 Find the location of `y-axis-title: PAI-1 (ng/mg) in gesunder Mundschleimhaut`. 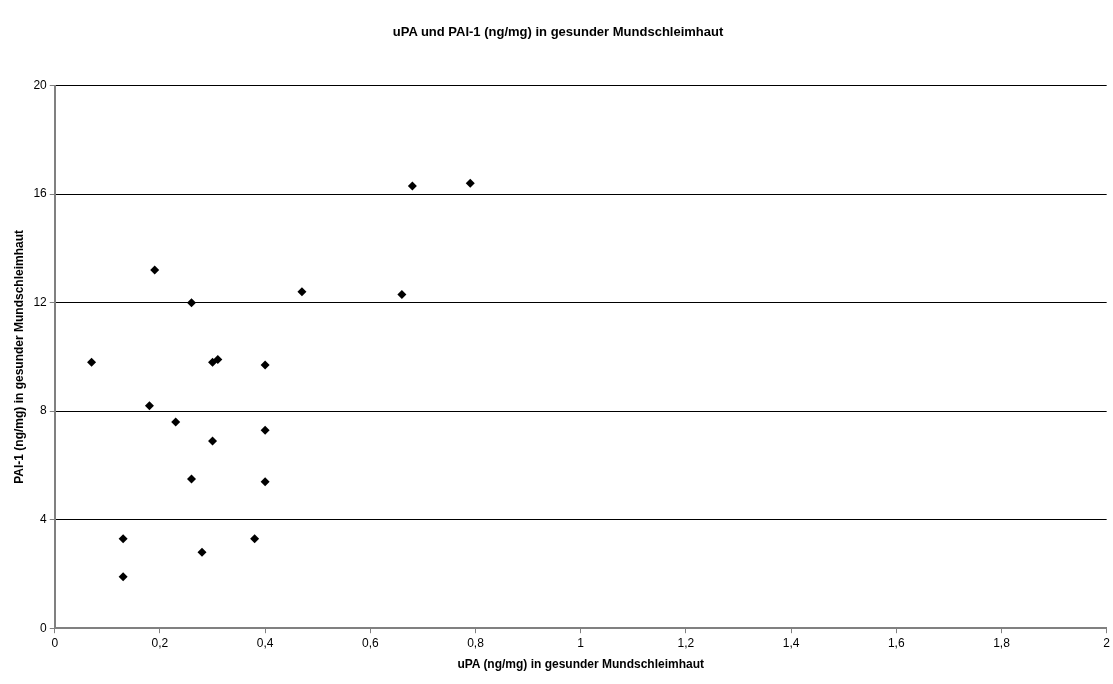

y-axis-title: PAI-1 (ng/mg) in gesunder Mundschleimhaut is located at coordinates (18, 357).